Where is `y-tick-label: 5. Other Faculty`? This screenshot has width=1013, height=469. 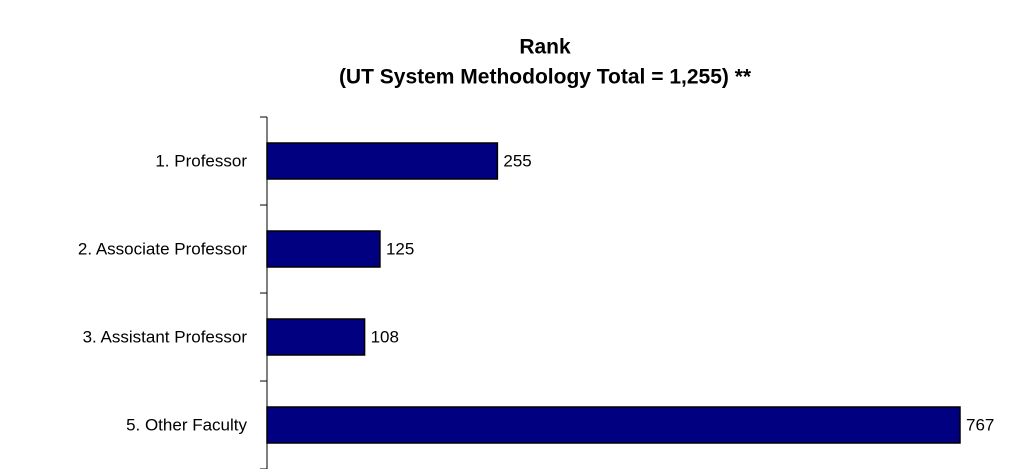
y-tick-label: 5. Other Faculty is located at coordinates (186, 424).